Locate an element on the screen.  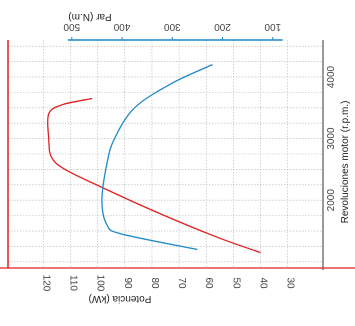
left-tick-label: 50 is located at coordinates (235, 283).